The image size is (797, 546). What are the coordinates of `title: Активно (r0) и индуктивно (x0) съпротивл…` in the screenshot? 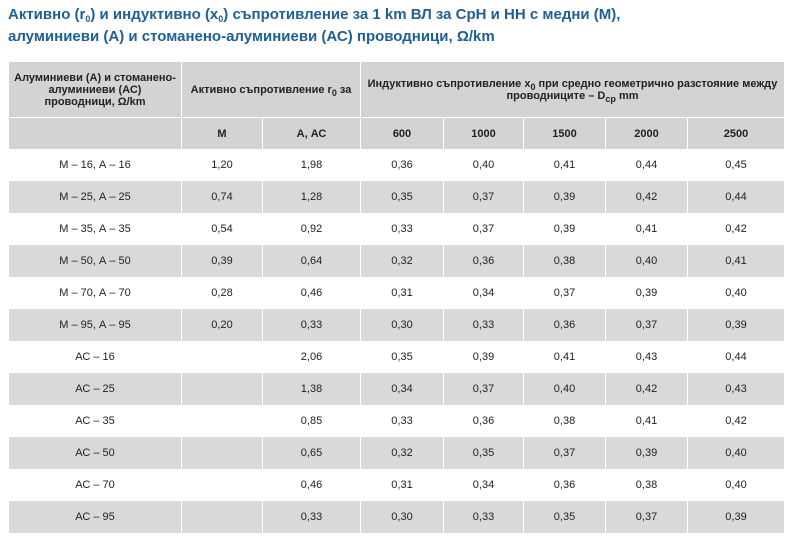 It's located at (314, 26).